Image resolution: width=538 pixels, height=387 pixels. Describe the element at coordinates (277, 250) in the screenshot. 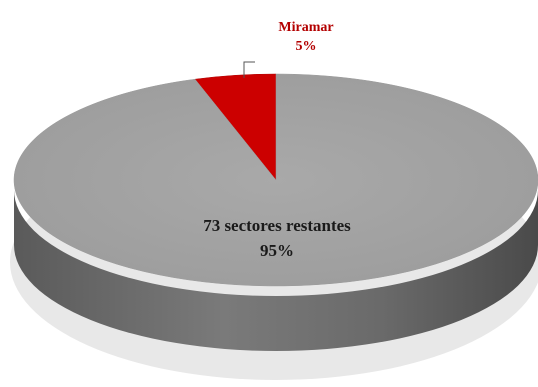

I see `rest-value-label: 95%` at that location.